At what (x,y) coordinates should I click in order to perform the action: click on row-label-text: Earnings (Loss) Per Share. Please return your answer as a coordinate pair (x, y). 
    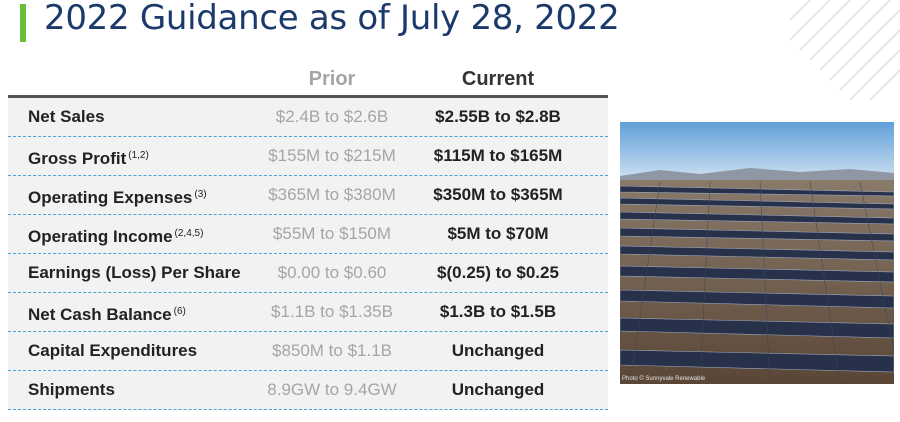
    Looking at the image, I should click on (134, 272).